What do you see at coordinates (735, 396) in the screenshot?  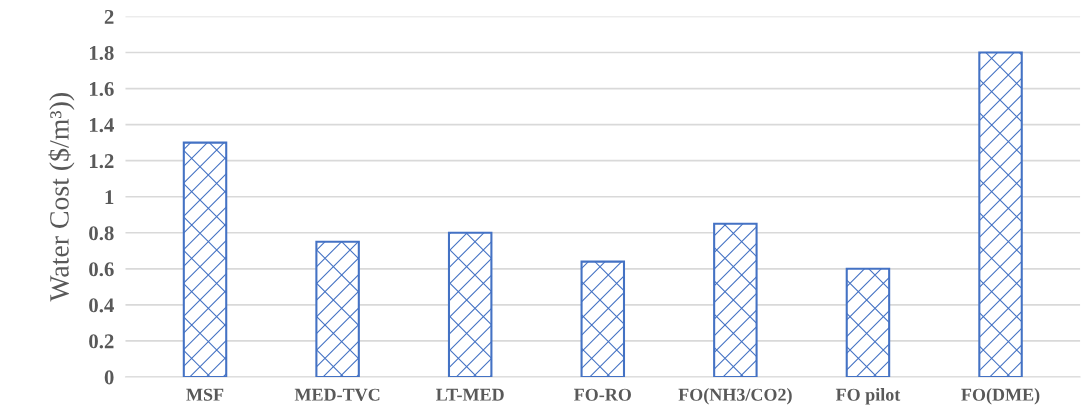 I see `x-tick-label: FO(NH3/CO2)` at bounding box center [735, 396].